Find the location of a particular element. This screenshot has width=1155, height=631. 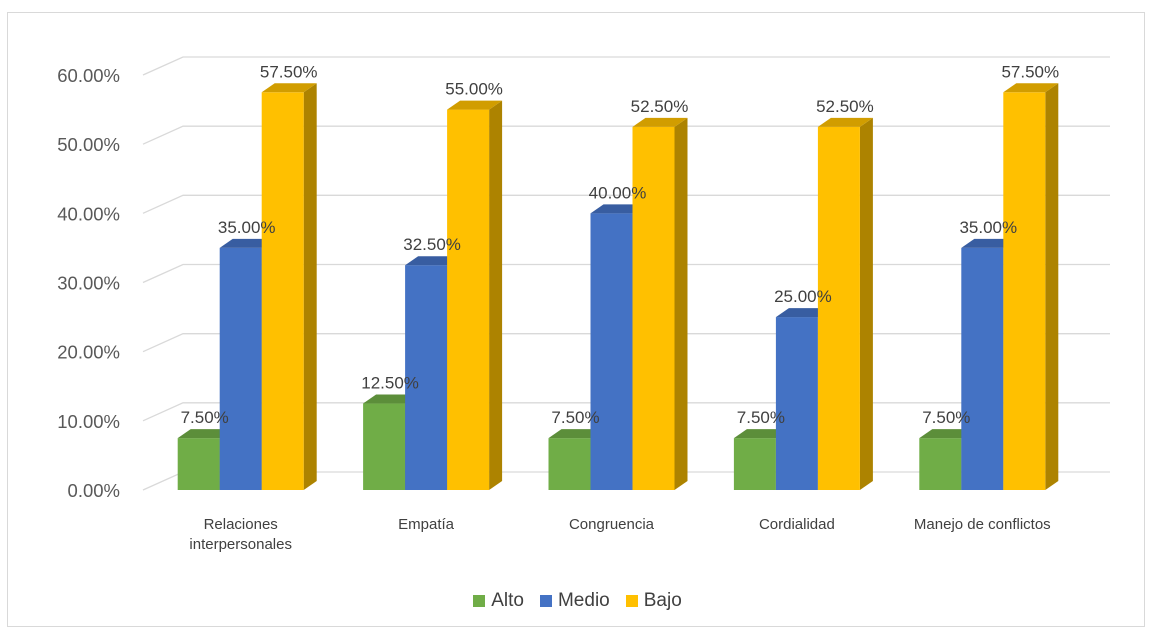

data-label: 32.50% is located at coordinates (432, 244).